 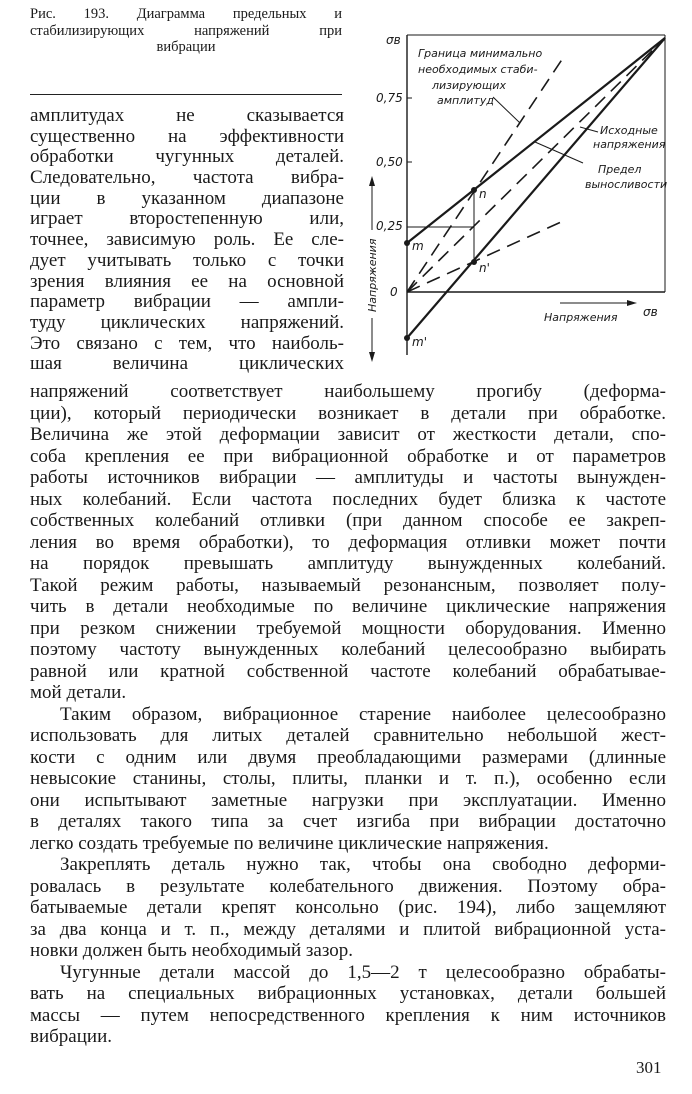 What do you see at coordinates (389, 162) in the screenshot?
I see `tick-label-050: 0,50` at bounding box center [389, 162].